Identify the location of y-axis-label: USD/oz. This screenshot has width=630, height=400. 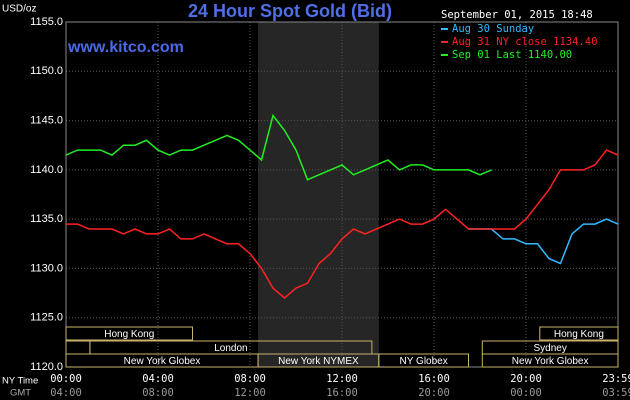
(19, 9).